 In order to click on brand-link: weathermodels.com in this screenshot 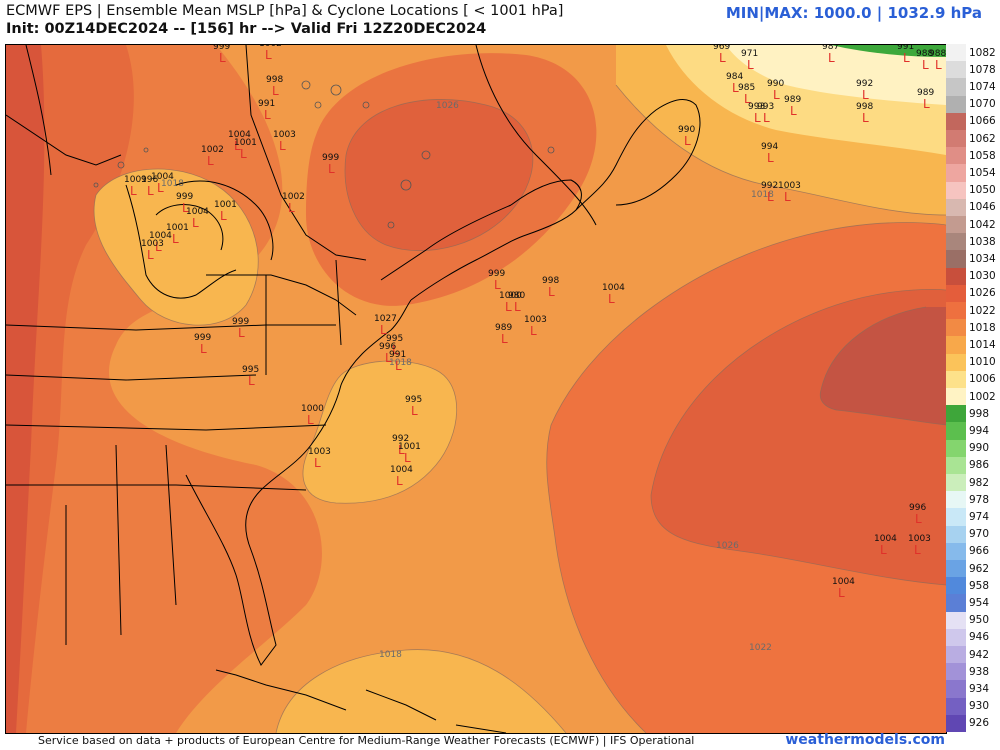, I will do `click(865, 740)`.